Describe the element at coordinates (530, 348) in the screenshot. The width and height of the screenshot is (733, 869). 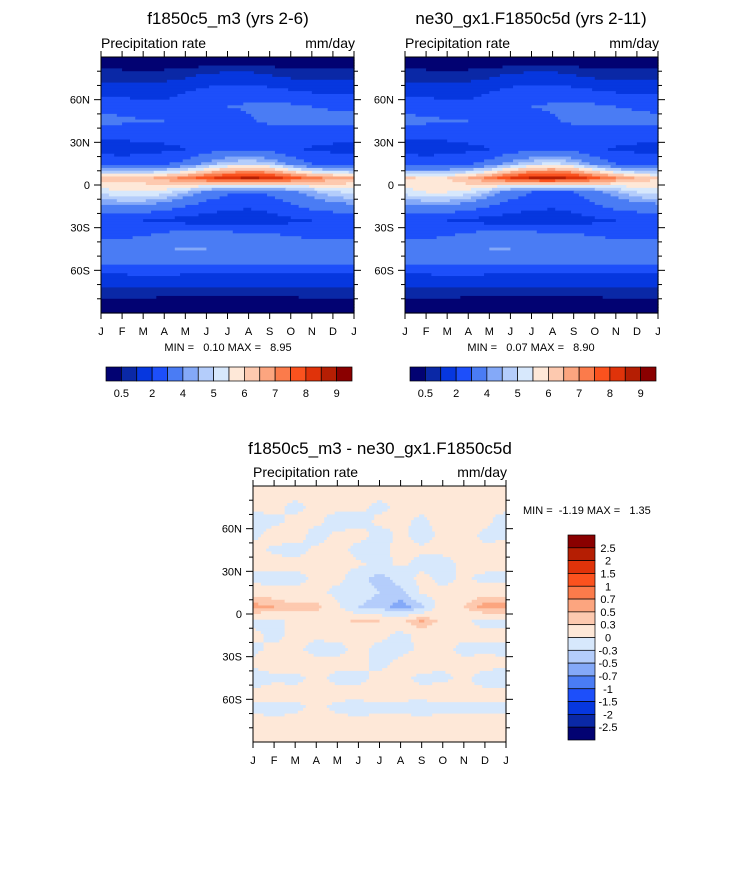
I see `min-max-stats: MIN = 0.07 MAX = 8.90` at that location.